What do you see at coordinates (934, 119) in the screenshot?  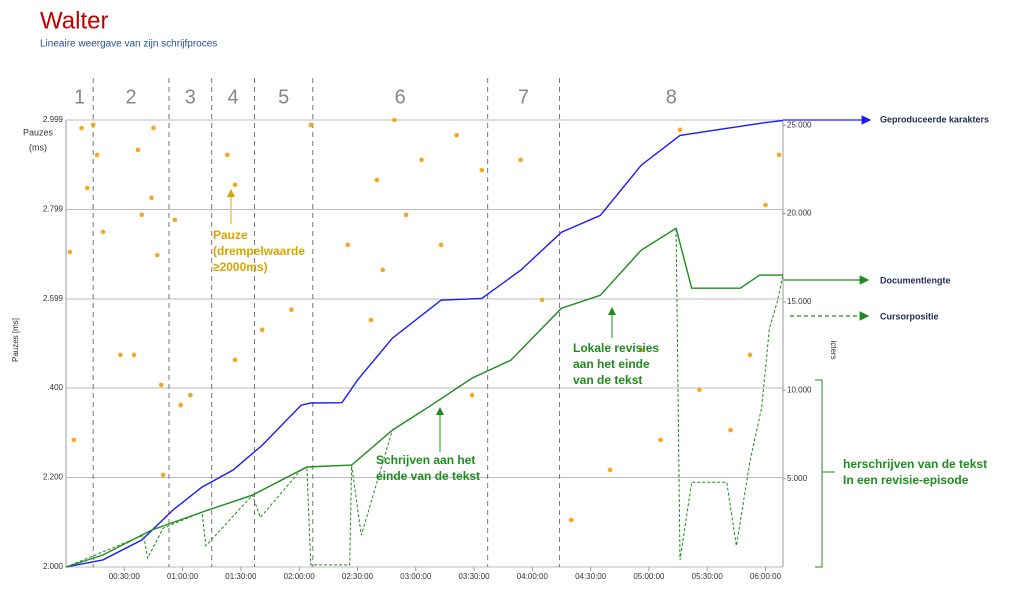 I see `legend-label: Geproduceerde karakters` at bounding box center [934, 119].